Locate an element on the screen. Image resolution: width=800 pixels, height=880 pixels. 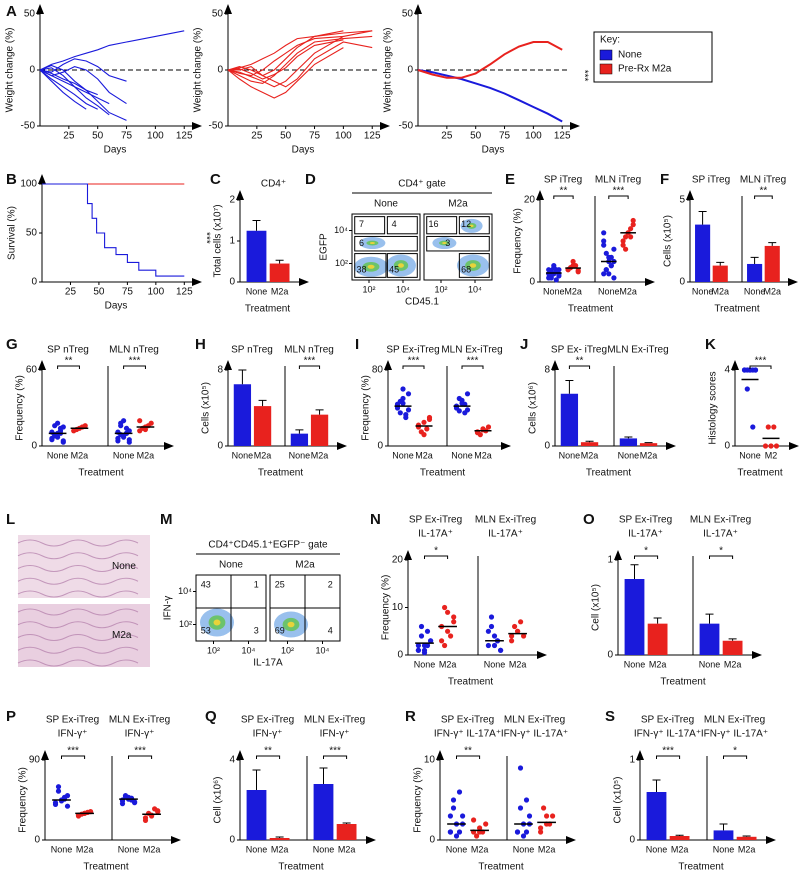
y-axis-label: Cells (x10⁵) is located at coordinates (206, 408).